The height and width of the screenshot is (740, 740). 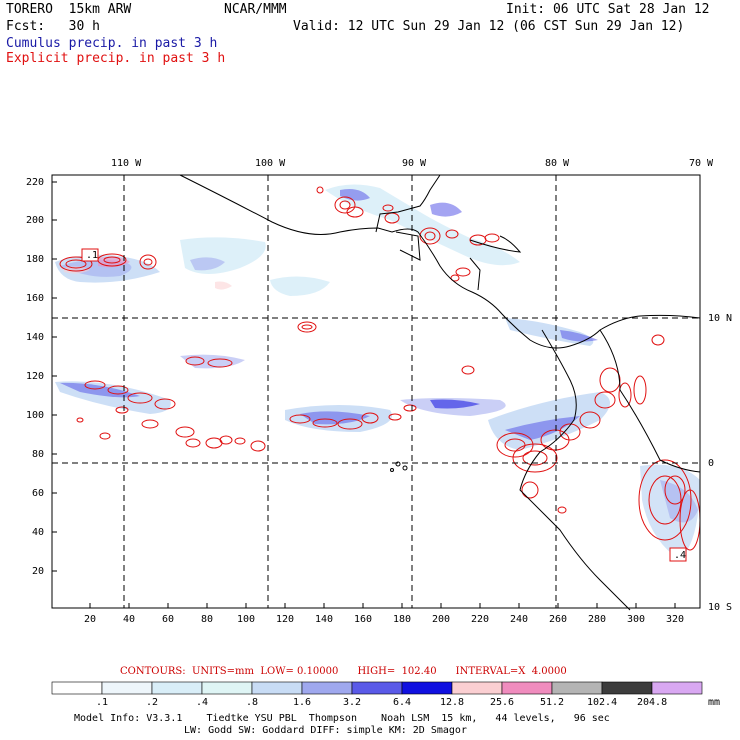 What do you see at coordinates (168, 619) in the screenshot?
I see `x-tick: 60` at bounding box center [168, 619].